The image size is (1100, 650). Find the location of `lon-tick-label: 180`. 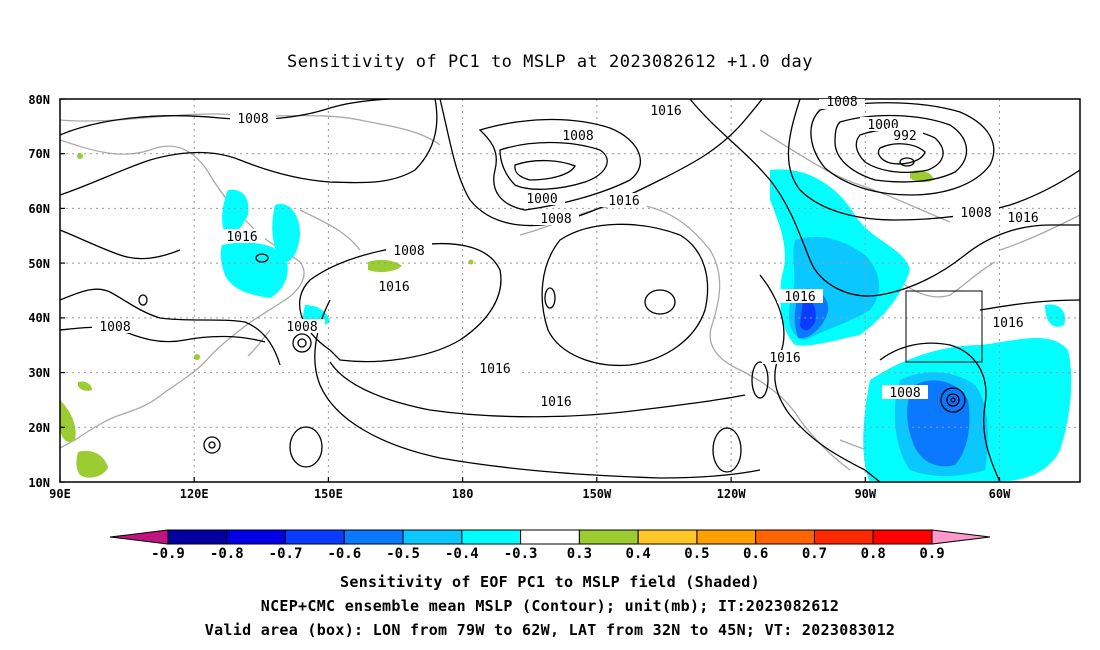

lon-tick-label: 180 is located at coordinates (463, 494).